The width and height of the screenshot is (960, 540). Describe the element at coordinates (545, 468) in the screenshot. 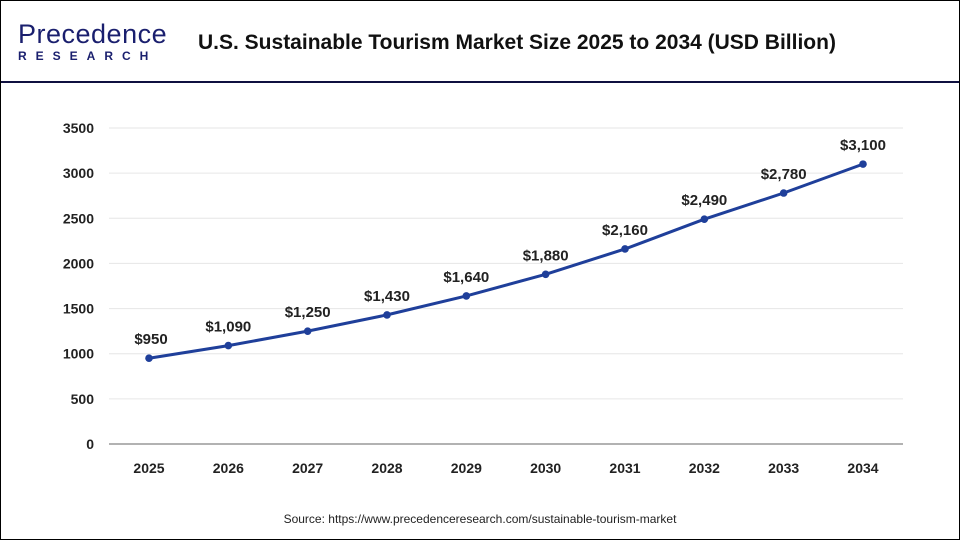

I see `x-tick-label: 2030` at that location.